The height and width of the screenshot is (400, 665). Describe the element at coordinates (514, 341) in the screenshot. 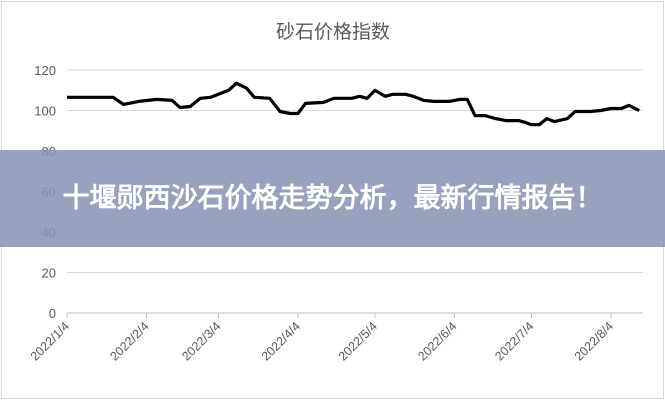

I see `x-tick-label: 2022/7/4` at that location.